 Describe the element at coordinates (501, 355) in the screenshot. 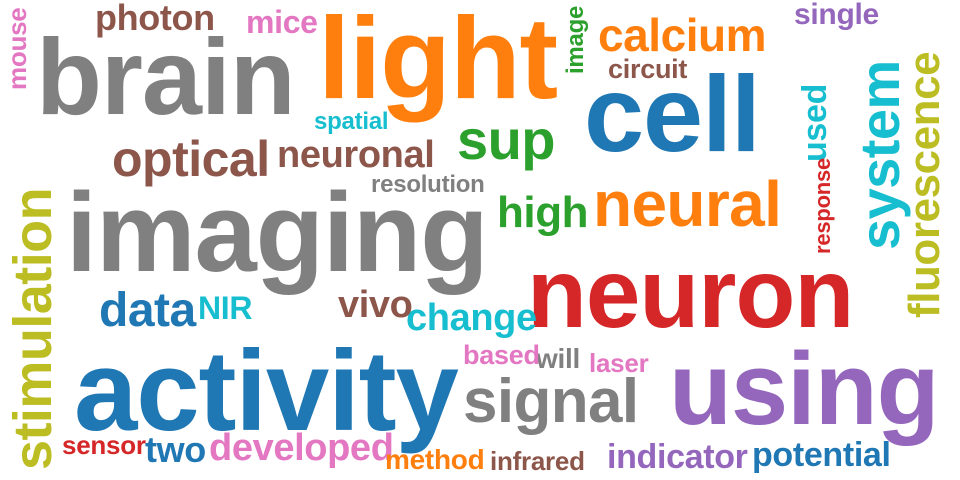

I see `word-based: based` at that location.